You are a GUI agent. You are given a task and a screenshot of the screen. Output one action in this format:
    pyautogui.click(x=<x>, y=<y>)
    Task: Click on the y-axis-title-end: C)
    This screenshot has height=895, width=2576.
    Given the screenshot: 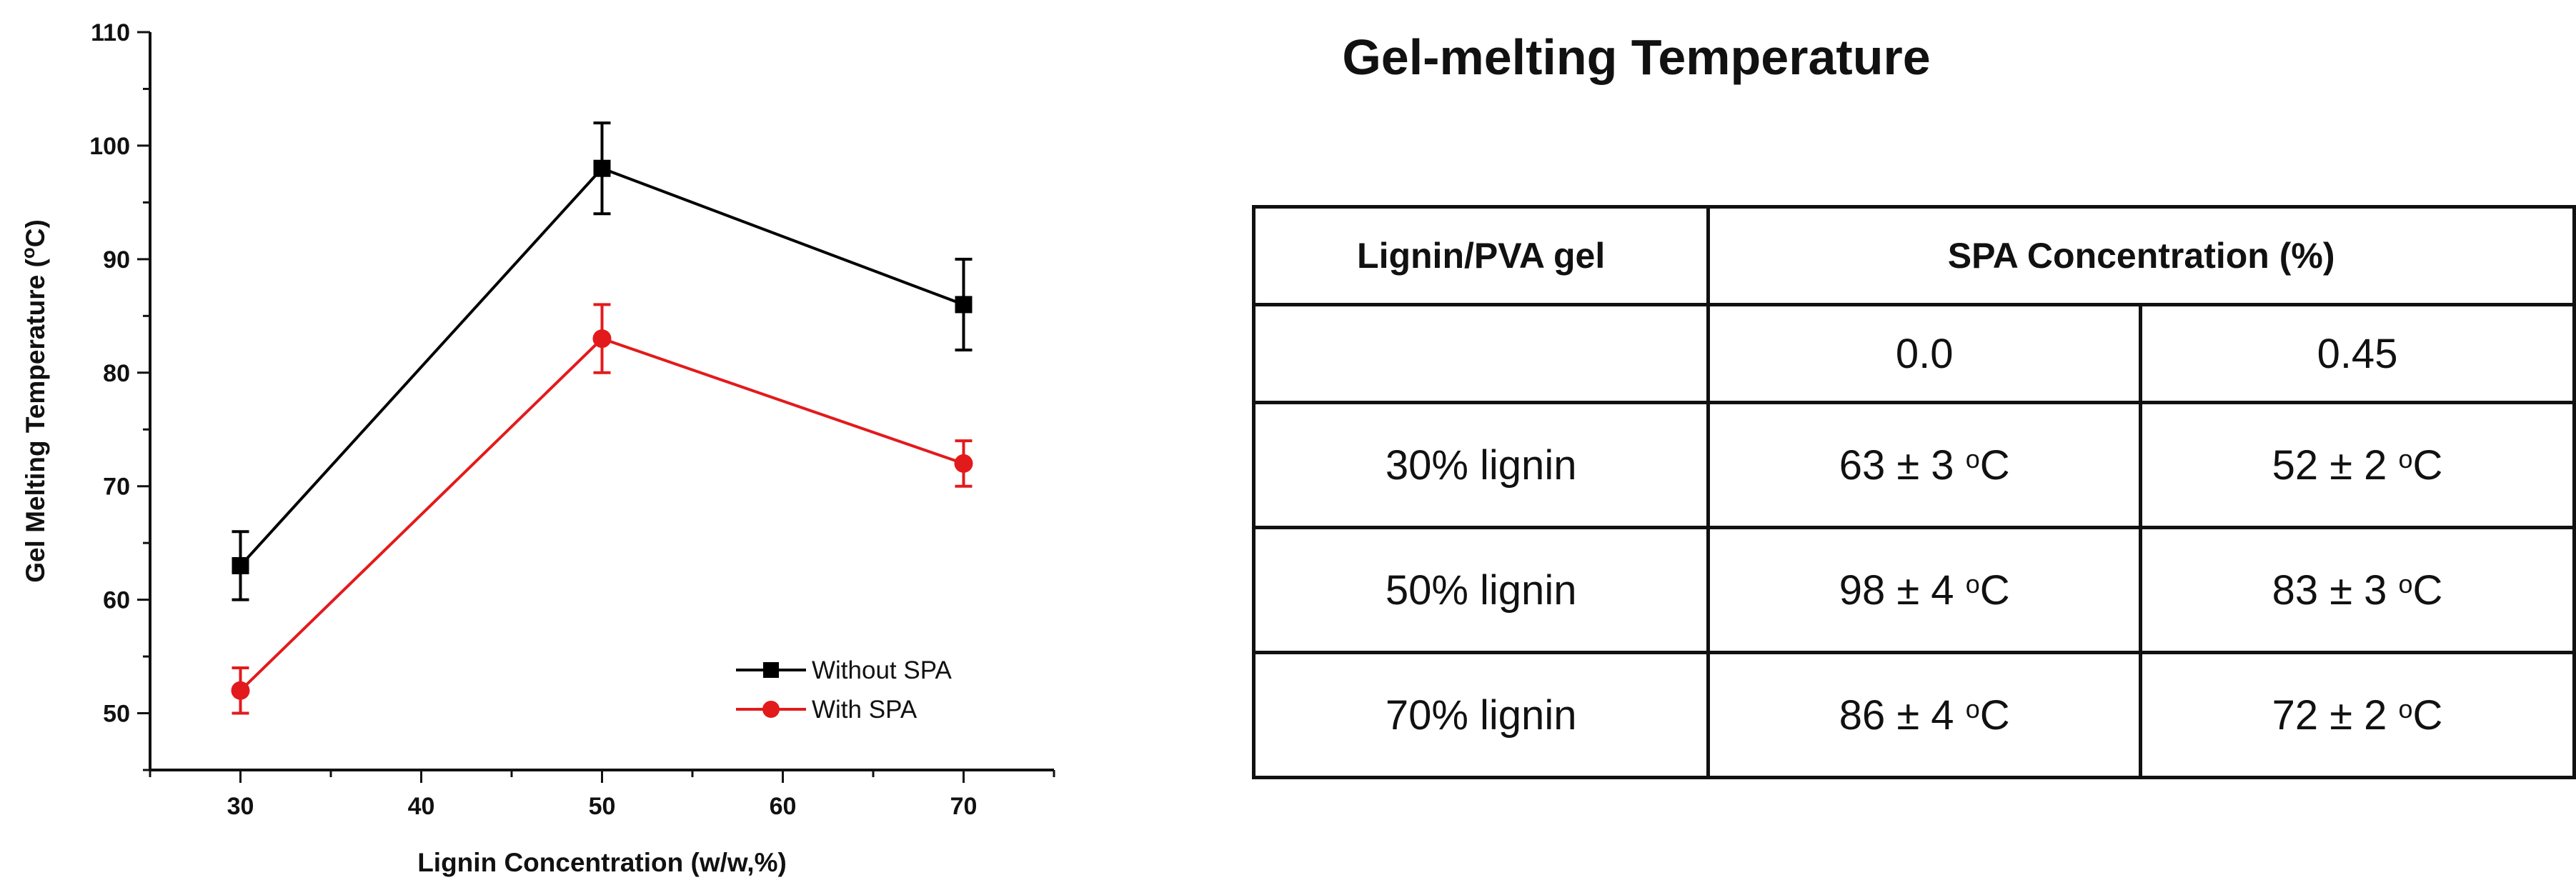 What is the action you would take?
    pyautogui.click(x=35, y=233)
    